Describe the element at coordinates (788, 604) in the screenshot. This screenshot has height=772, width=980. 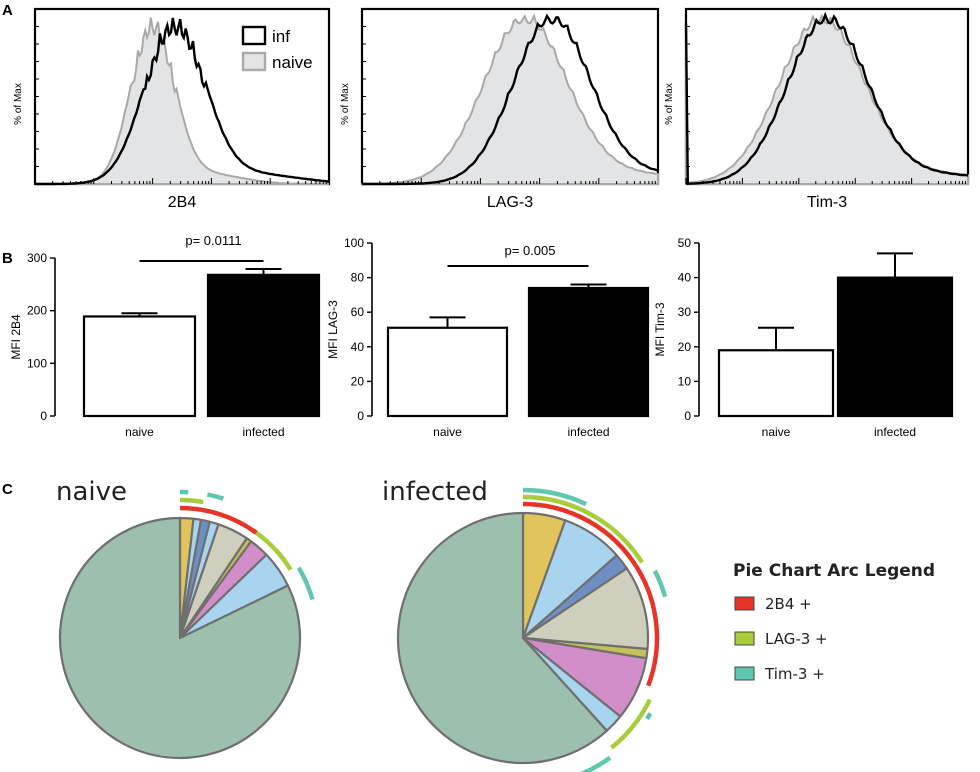
I see `legend-label: 2B4 +` at that location.